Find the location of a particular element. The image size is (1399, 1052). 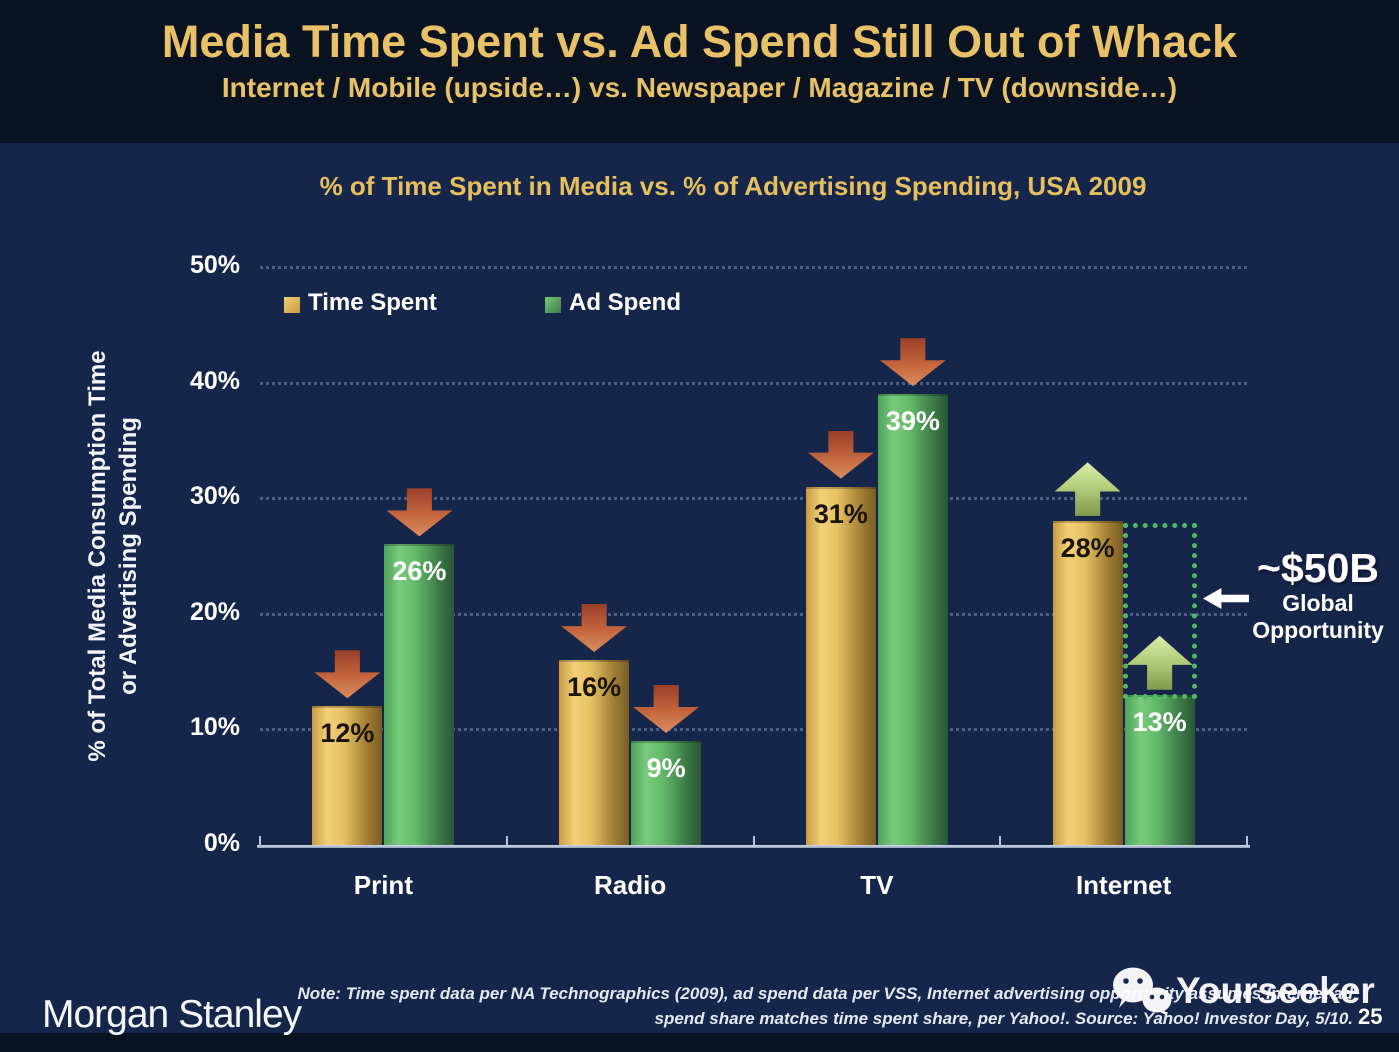

bar-value-label: 13% is located at coordinates (1159, 721).